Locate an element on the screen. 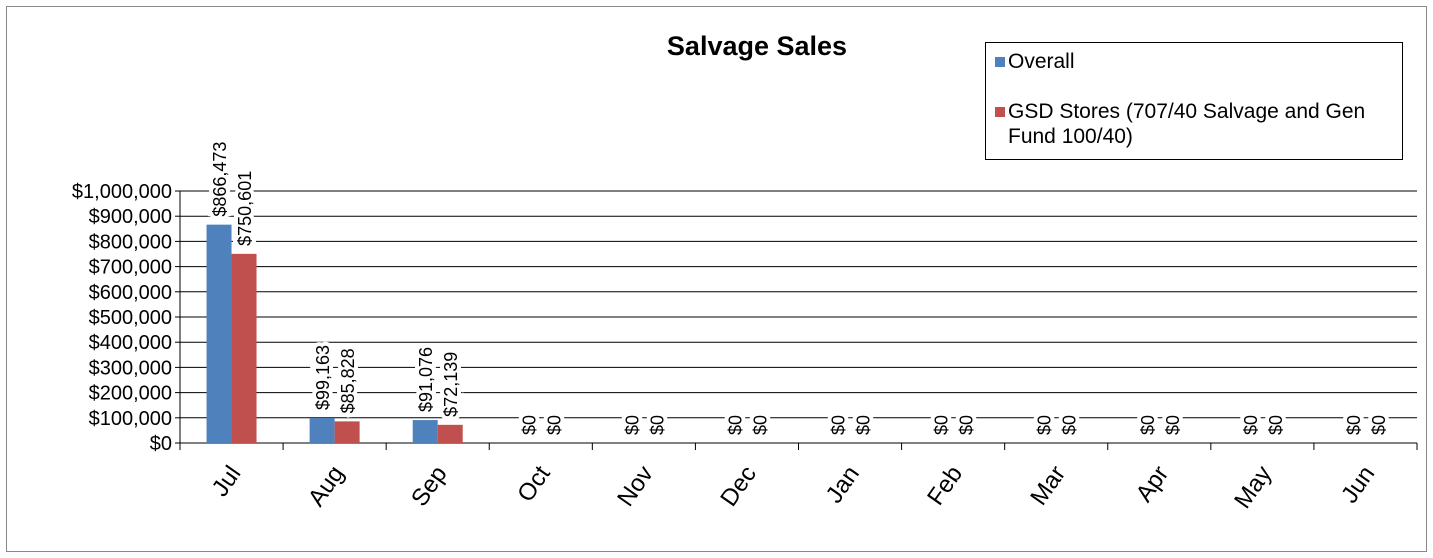  data-label: $85,828 is located at coordinates (348, 380).